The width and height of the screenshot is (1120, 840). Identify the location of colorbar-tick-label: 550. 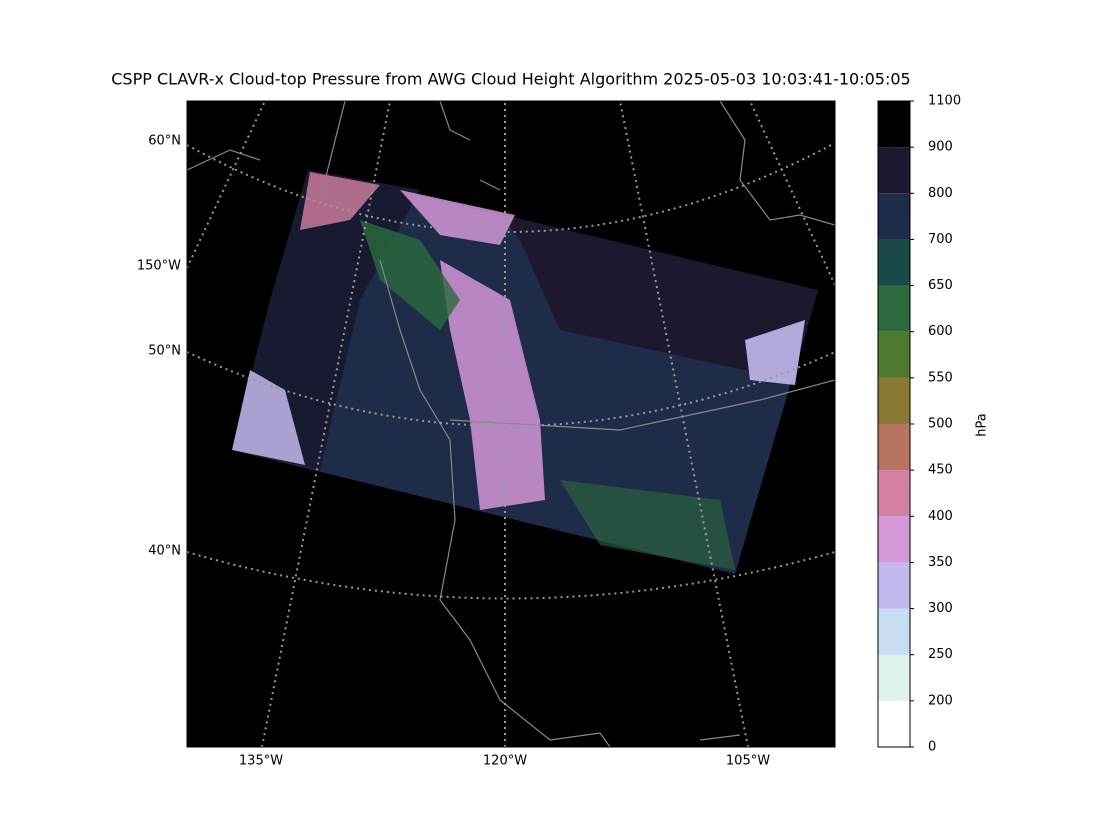
(940, 377).